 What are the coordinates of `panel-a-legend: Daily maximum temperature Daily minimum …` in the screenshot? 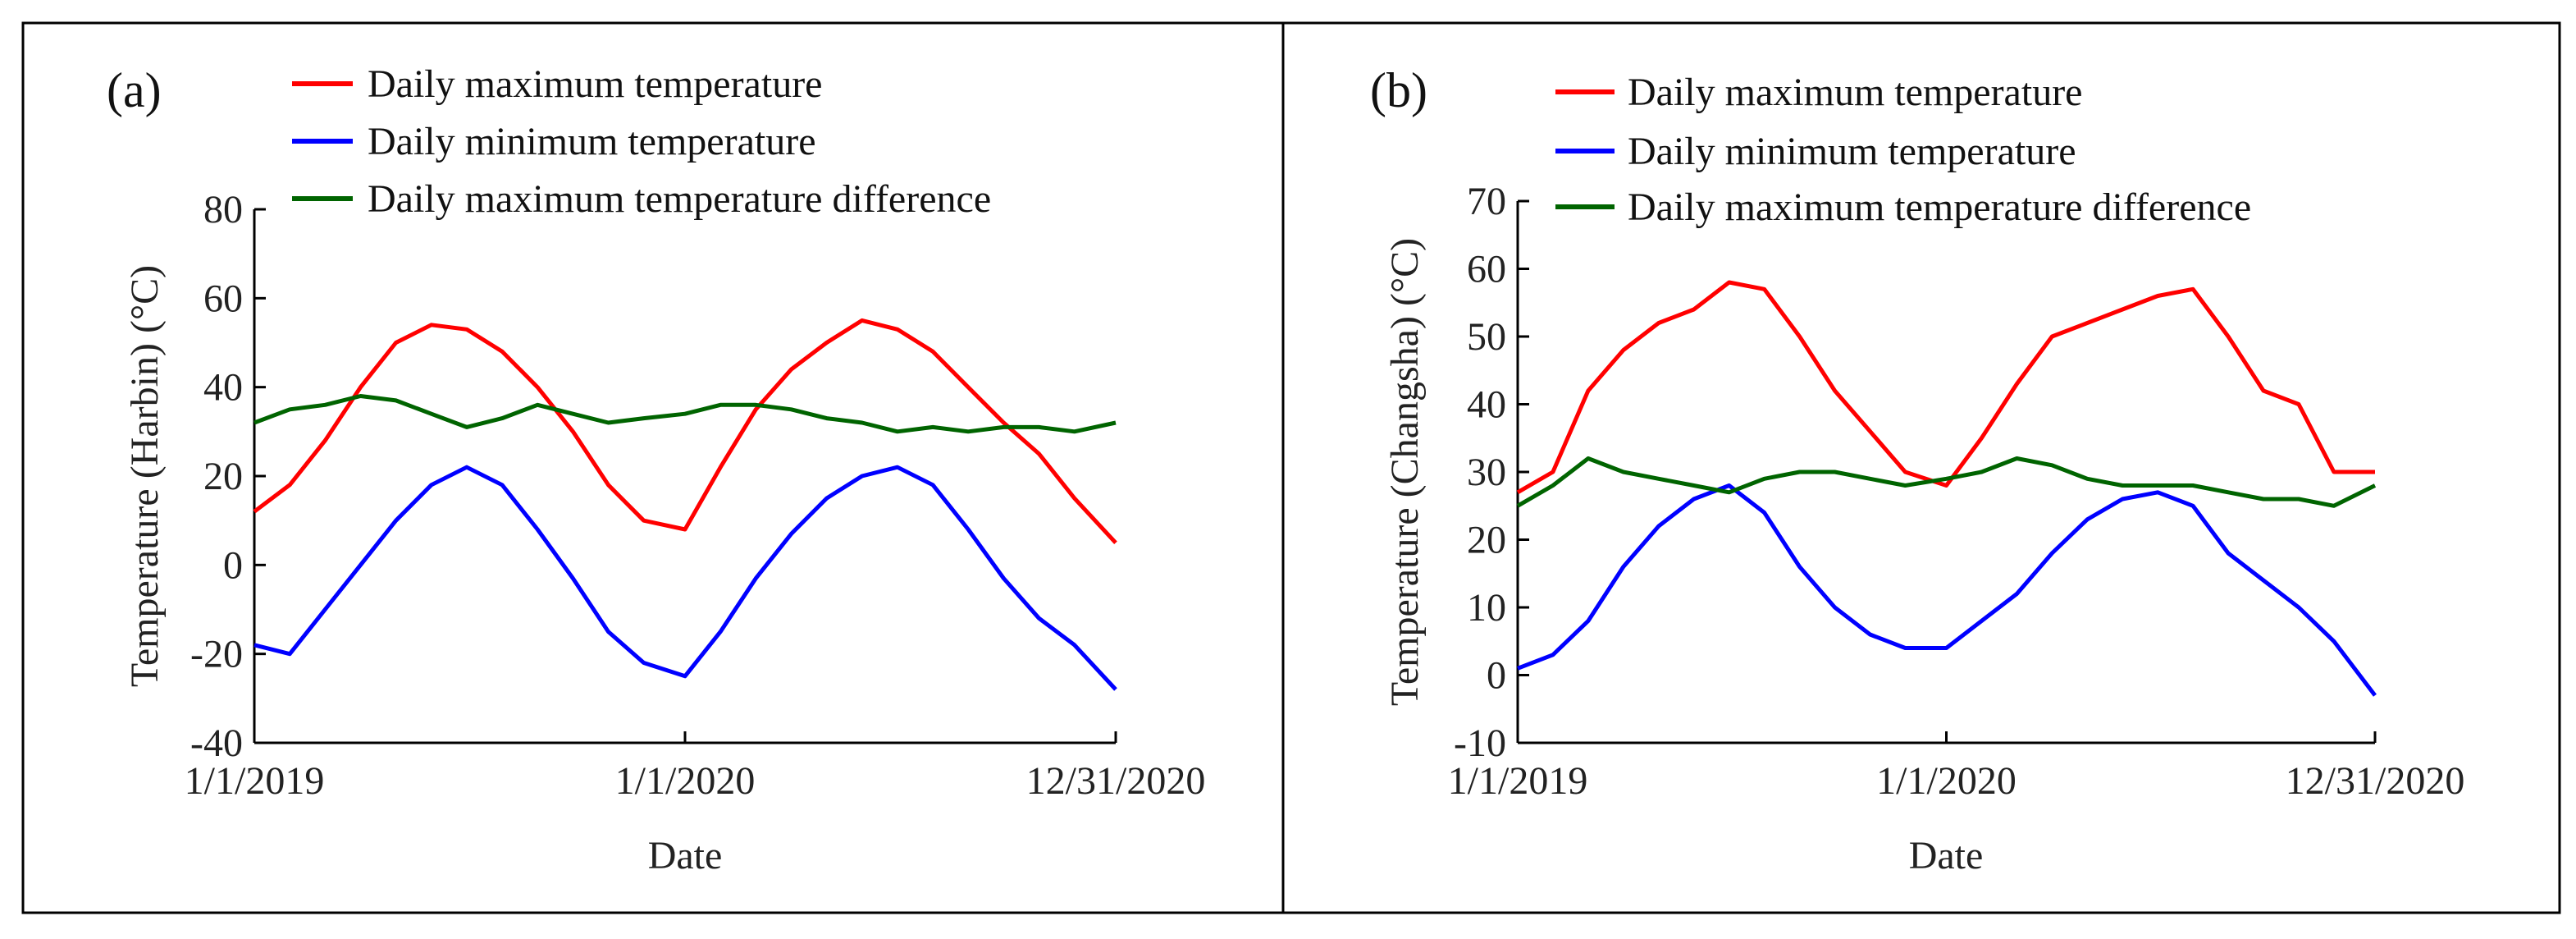 It's located at (642, 141).